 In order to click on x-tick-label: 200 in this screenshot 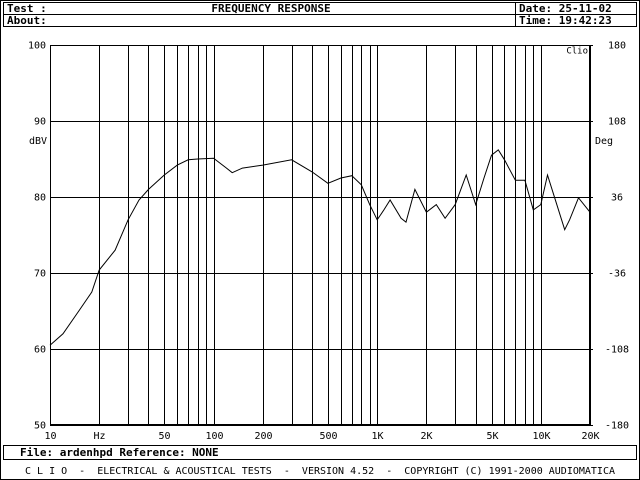, I will do `click(263, 436)`.